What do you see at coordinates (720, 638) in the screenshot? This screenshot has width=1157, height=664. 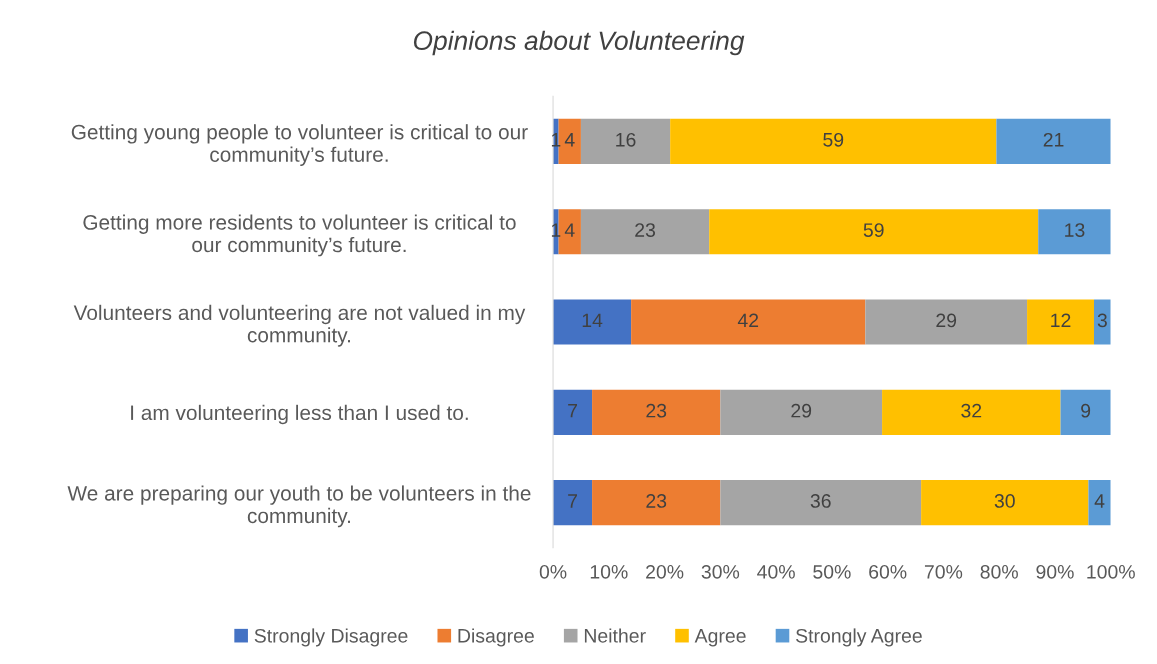 I see `legend-label: Agree` at bounding box center [720, 638].